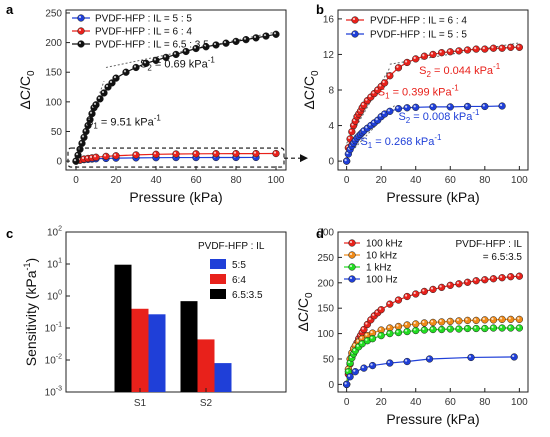  Describe the element at coordinates (247, 295) in the screenshot. I see `legend-label: 6.5:3.5` at that location.